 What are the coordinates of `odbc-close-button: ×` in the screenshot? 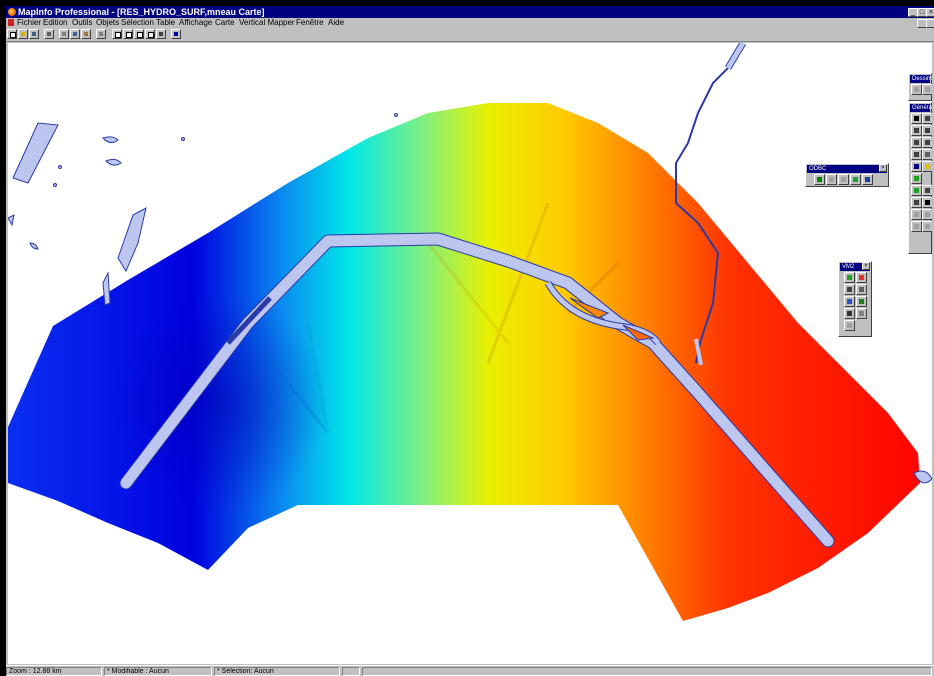 It's located at (883, 168).